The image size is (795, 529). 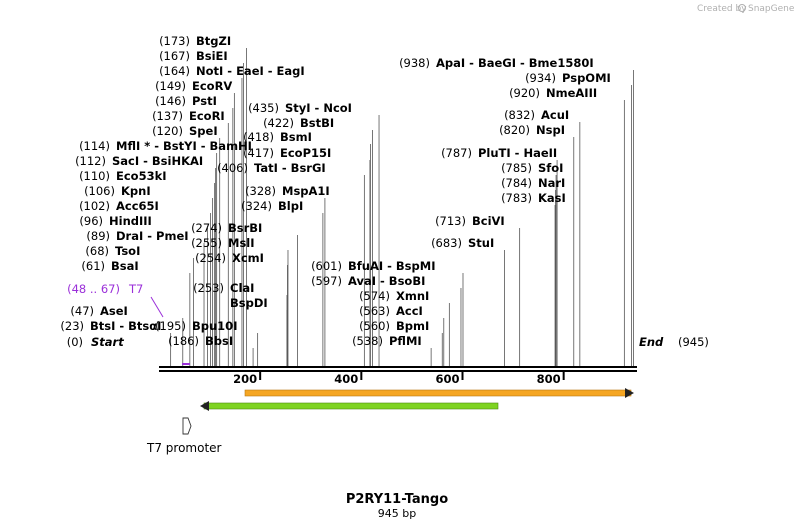 What do you see at coordinates (394, 326) in the screenshot?
I see `site-label-36: (560) BpmI` at bounding box center [394, 326].